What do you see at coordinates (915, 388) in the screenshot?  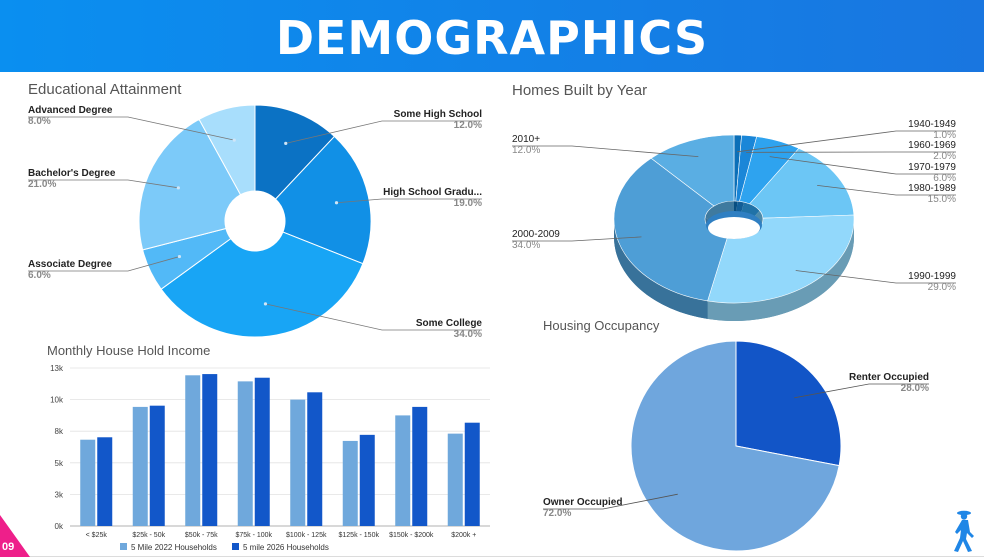 I see `slice-value-occ-0: 28.0%` at bounding box center [915, 388].